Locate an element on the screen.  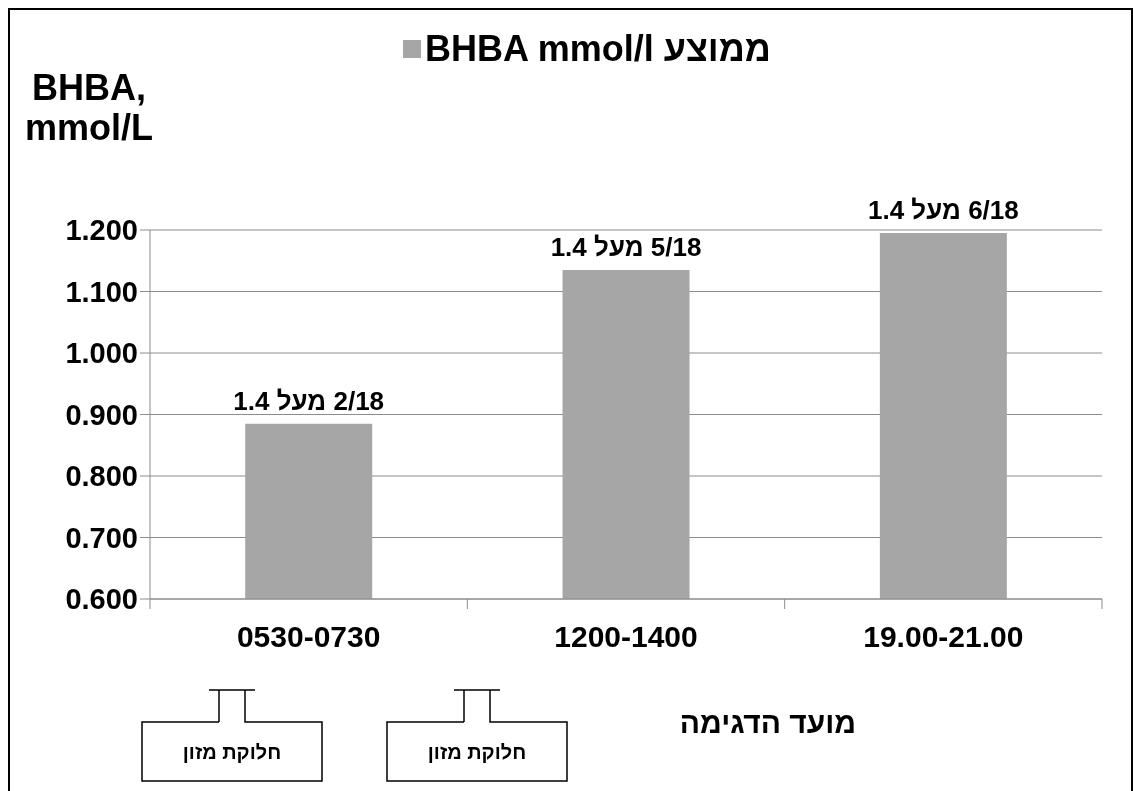
legend-label: ממוצע BHBA mmol/l is located at coordinates (597, 49).